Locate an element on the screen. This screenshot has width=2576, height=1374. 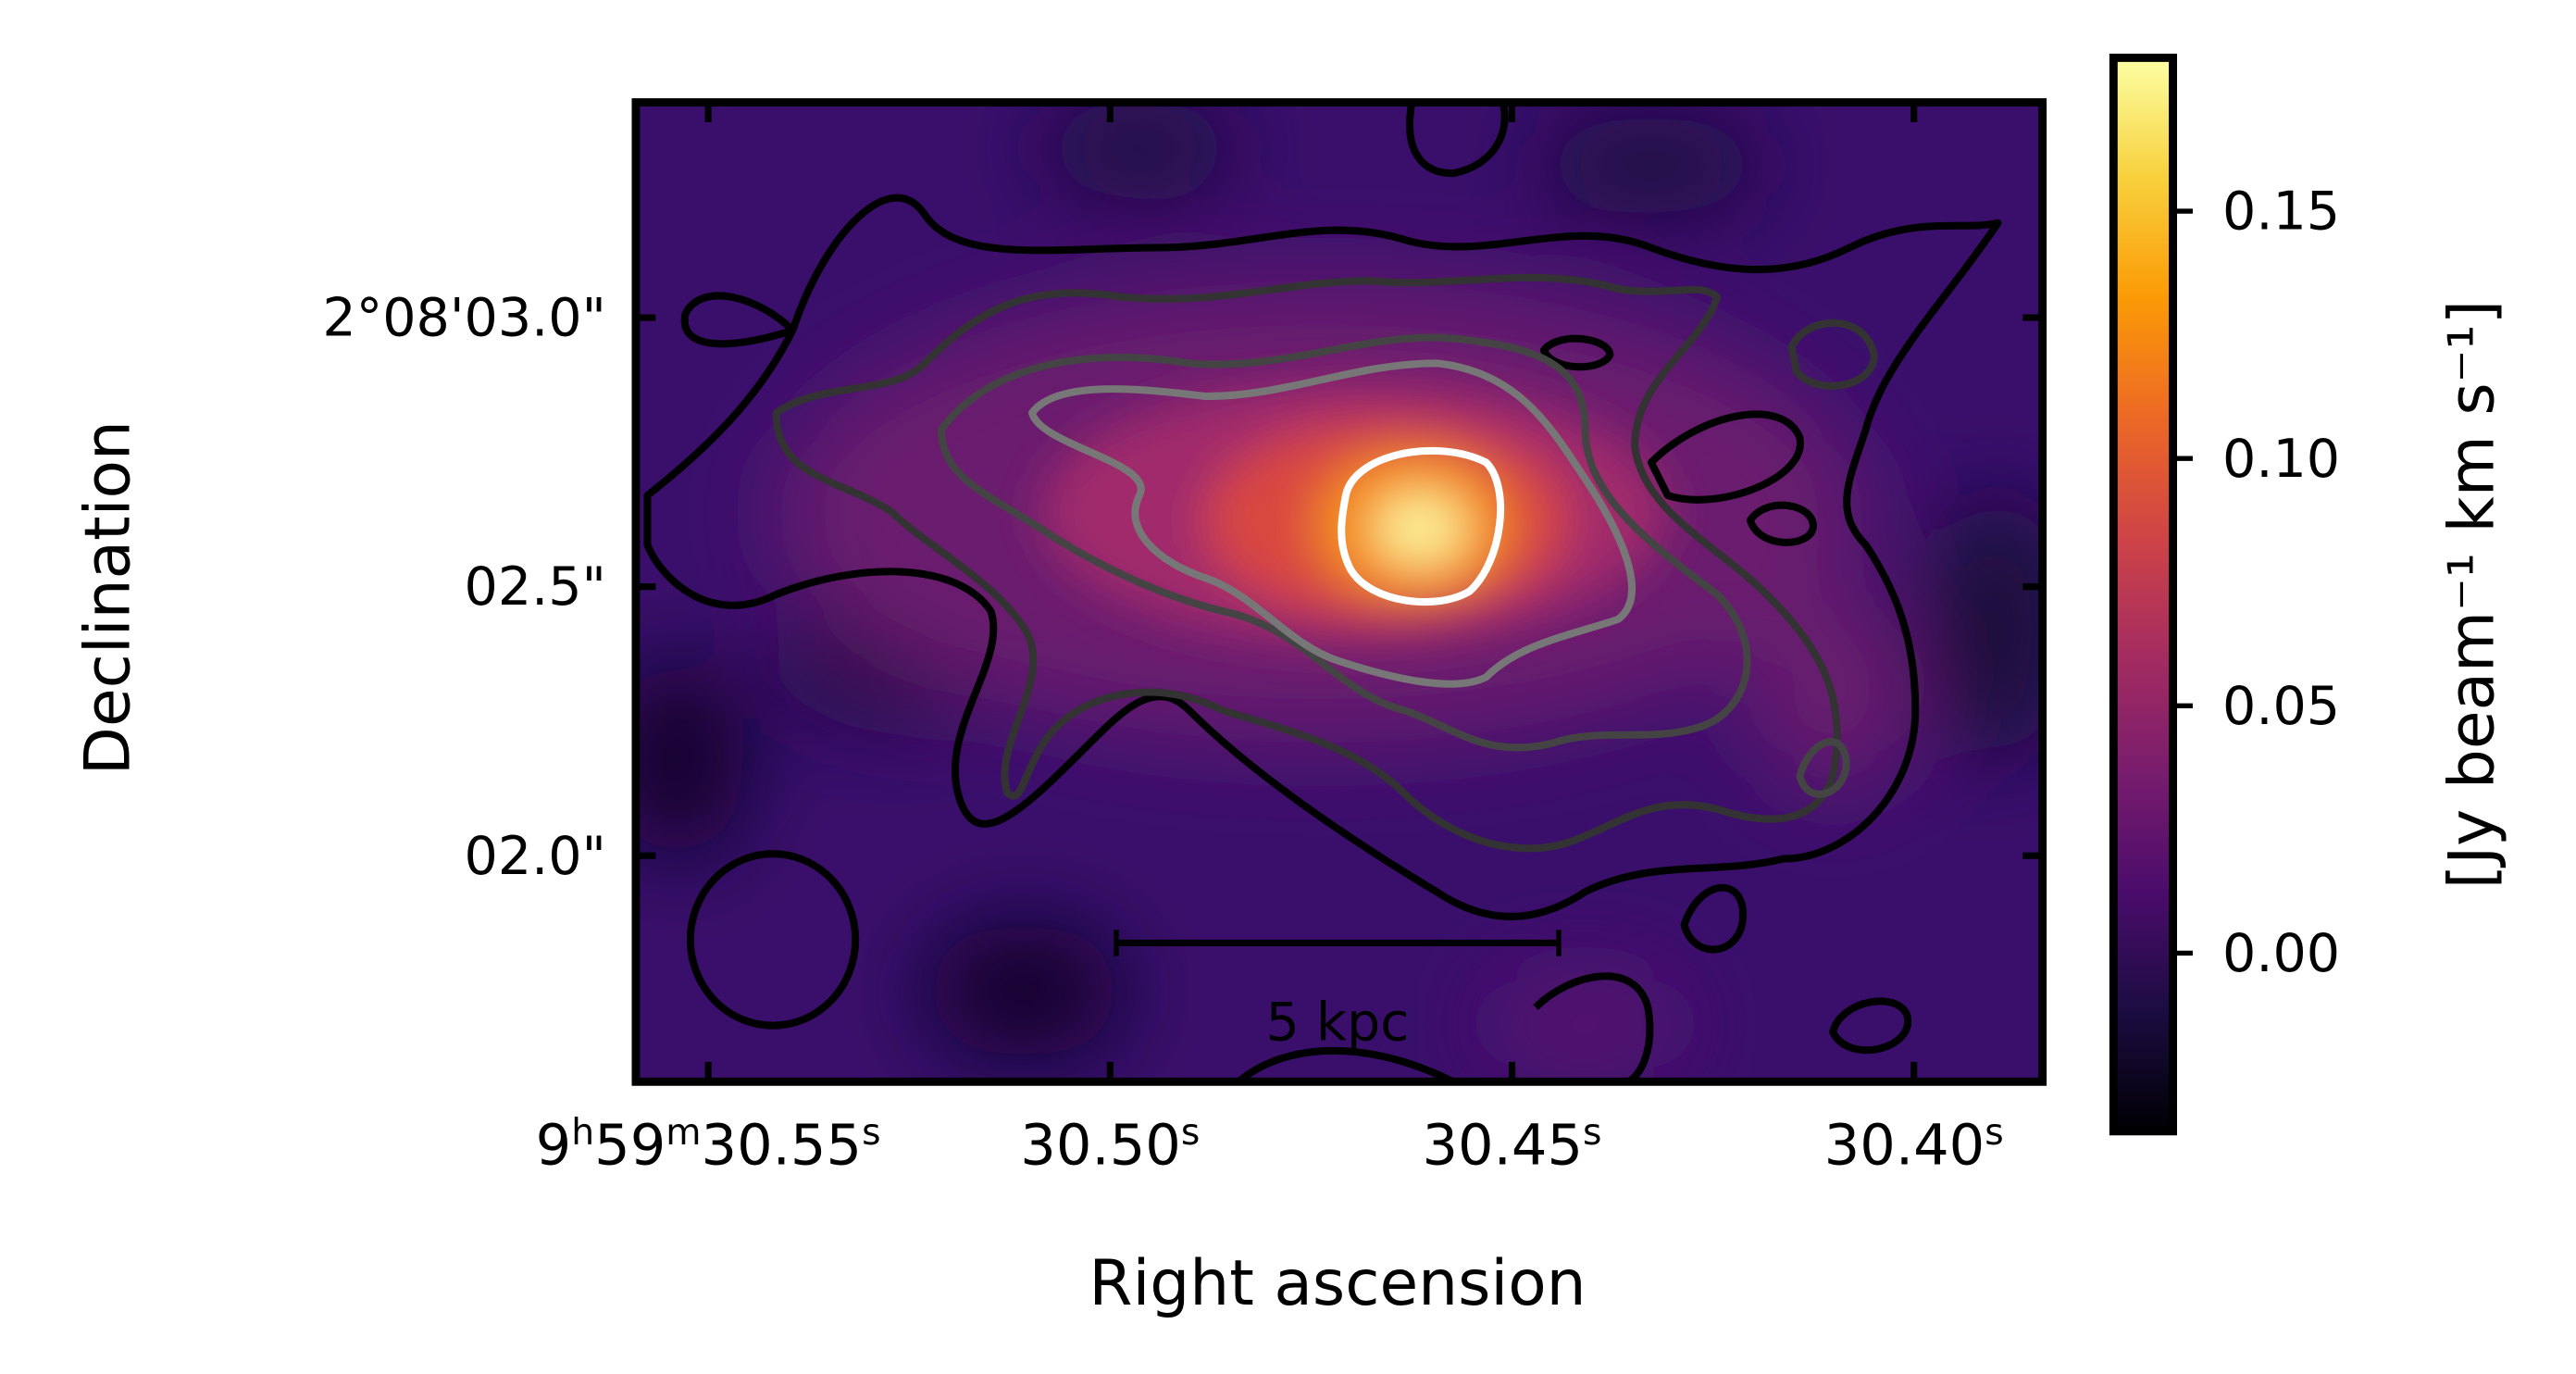
colorbar-tick-label: 0.10 is located at coordinates (2281, 459).